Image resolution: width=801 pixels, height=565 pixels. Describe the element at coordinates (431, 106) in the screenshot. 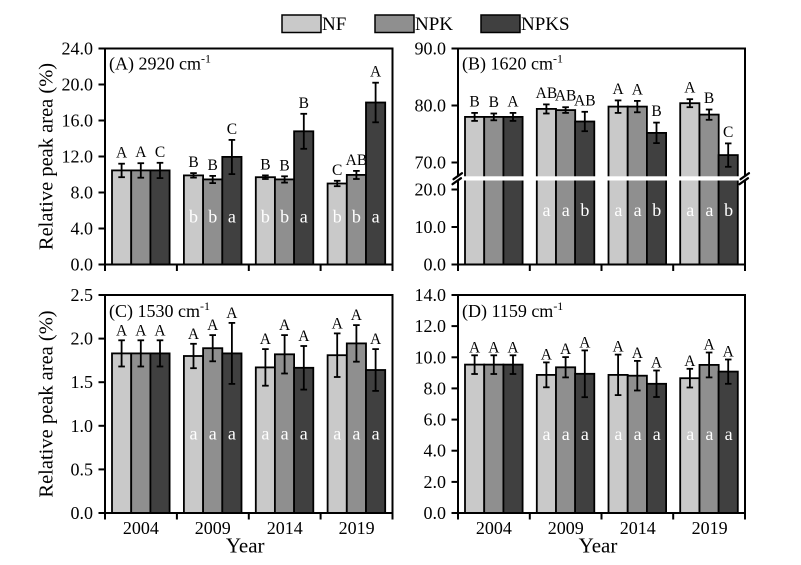

I see `svg-text: 80.0` at that location.